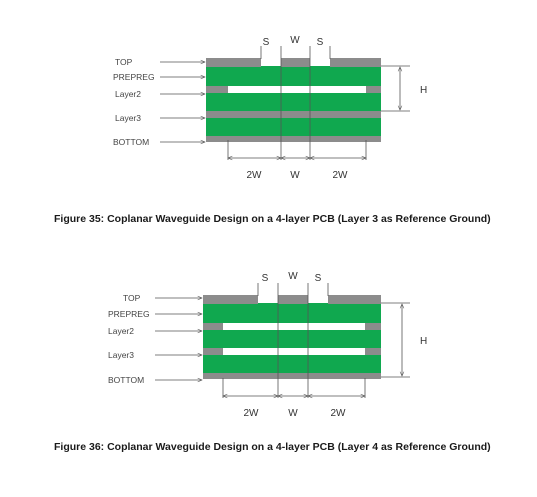 The image size is (537, 497). Describe the element at coordinates (292, 376) in the screenshot. I see `bottom-ground-plane` at that location.